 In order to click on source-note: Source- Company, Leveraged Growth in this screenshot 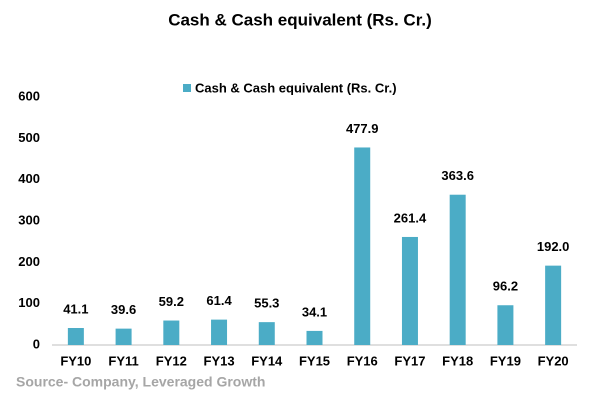, I will do `click(140, 382)`.